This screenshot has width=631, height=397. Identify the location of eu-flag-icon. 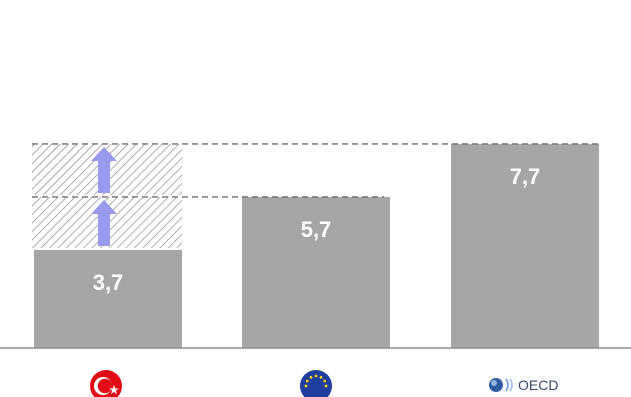
(316, 383).